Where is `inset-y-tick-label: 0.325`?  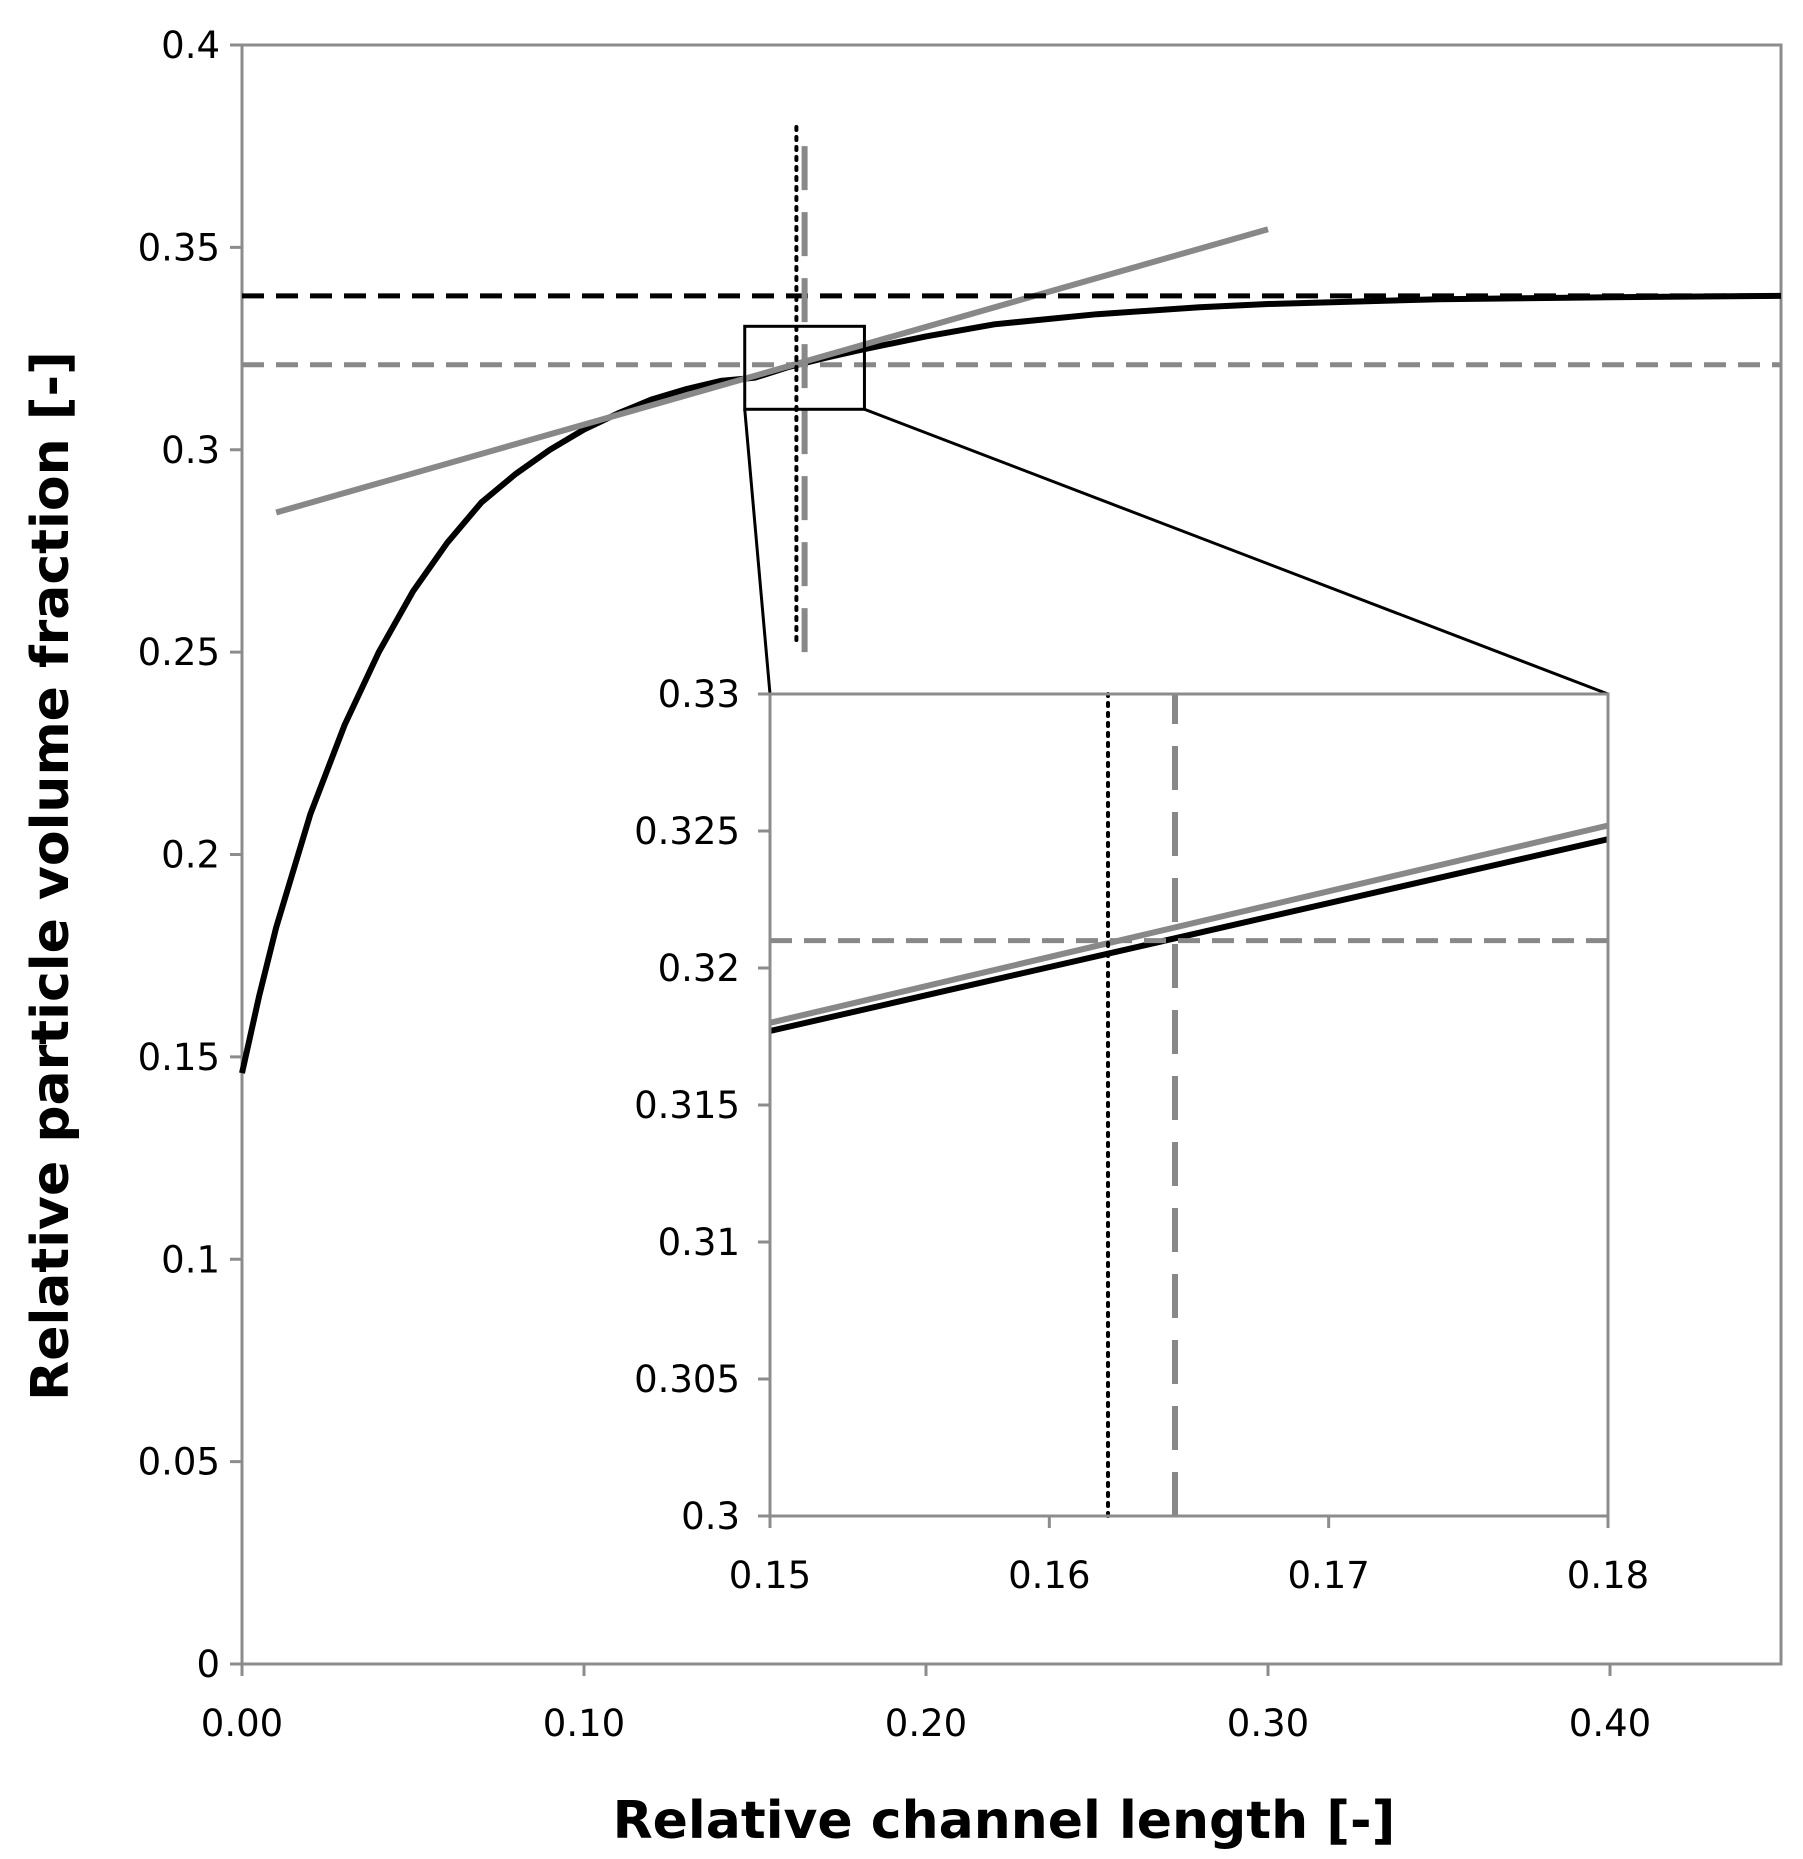
inset-y-tick-label: 0.325 is located at coordinates (687, 831).